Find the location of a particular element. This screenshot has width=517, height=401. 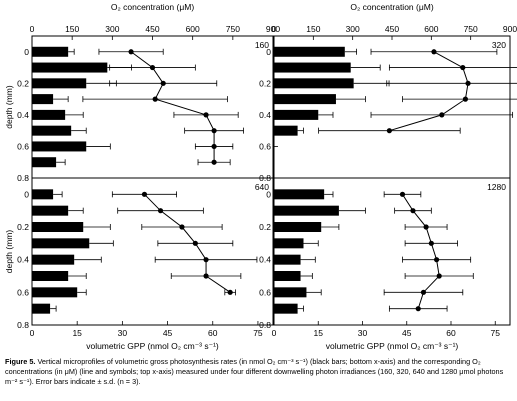

panel-irradiance-label: 640 is located at coordinates (262, 187).